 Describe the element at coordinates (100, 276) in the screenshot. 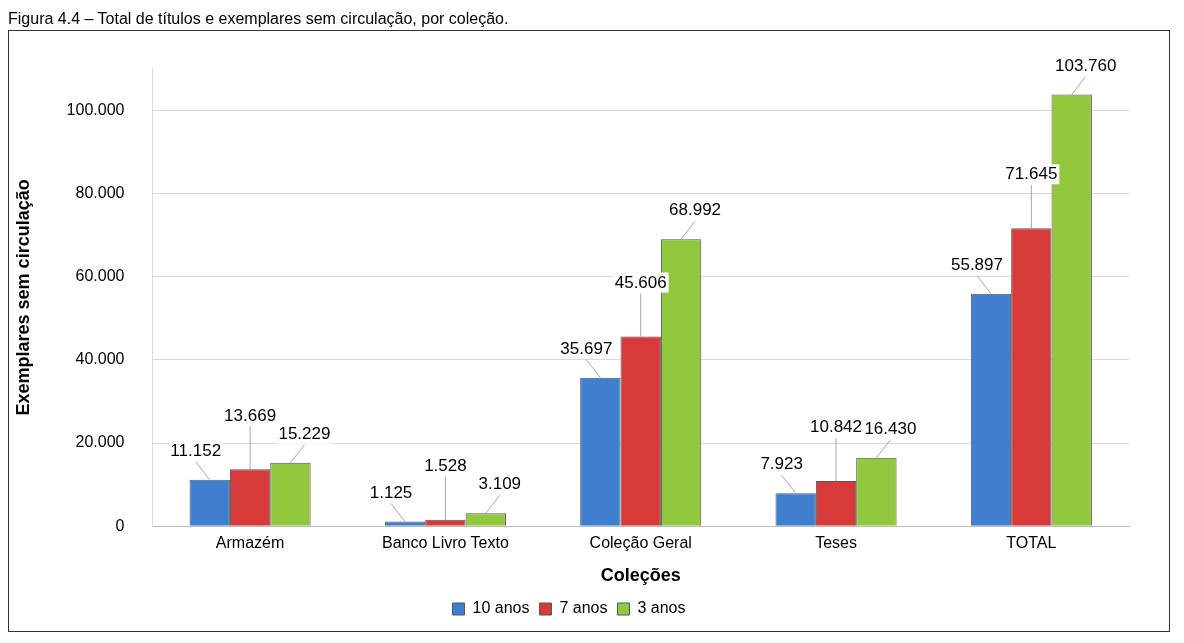

I see `y-tick-label: 60.000` at that location.